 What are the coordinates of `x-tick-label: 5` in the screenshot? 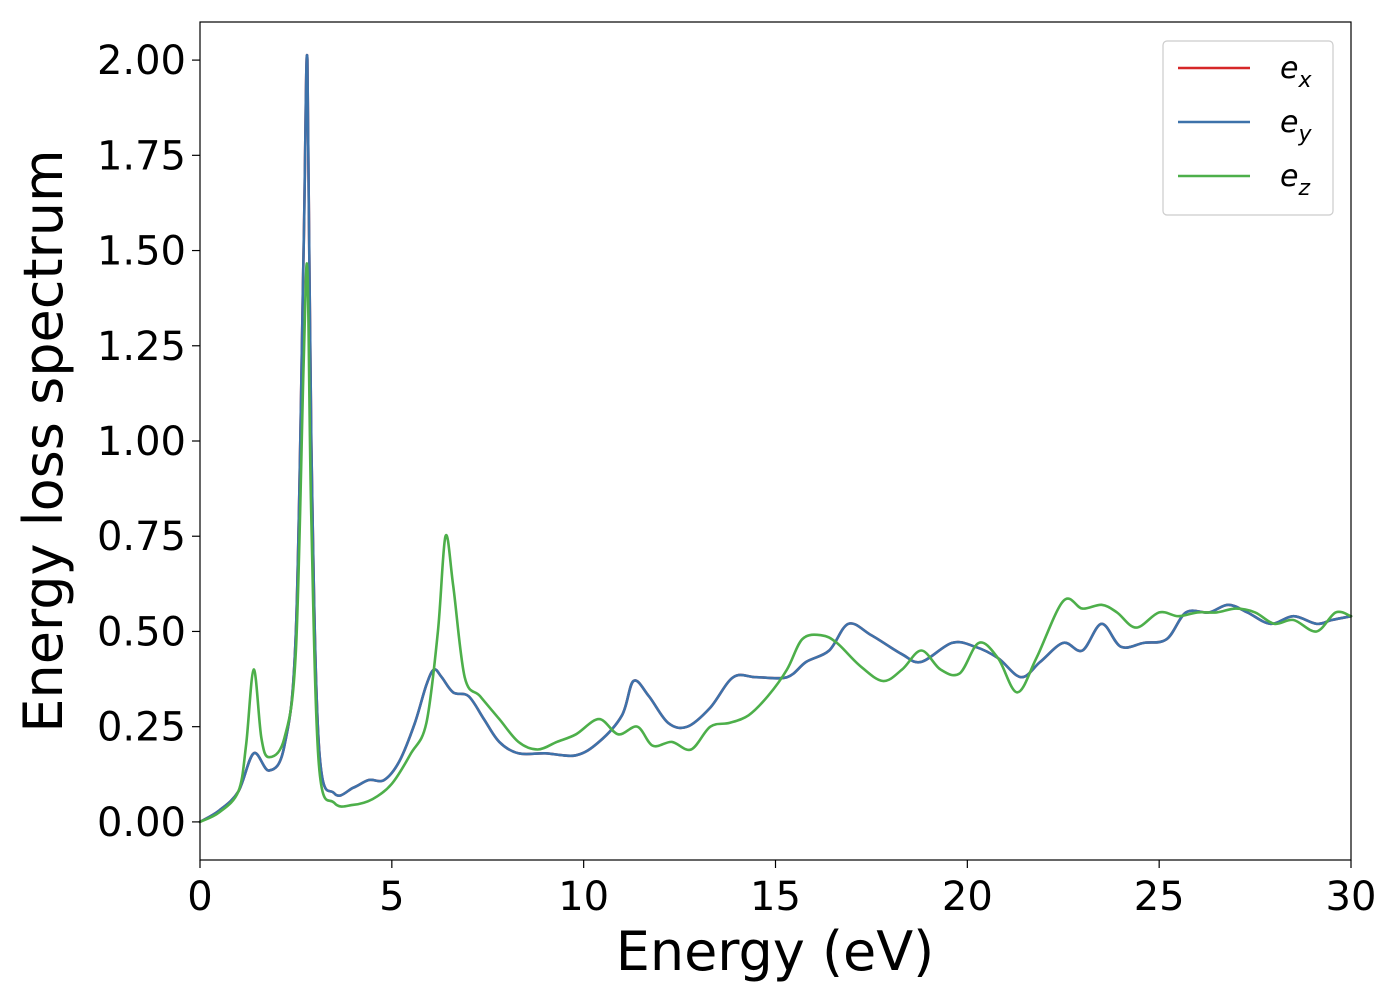 It's located at (391, 897).